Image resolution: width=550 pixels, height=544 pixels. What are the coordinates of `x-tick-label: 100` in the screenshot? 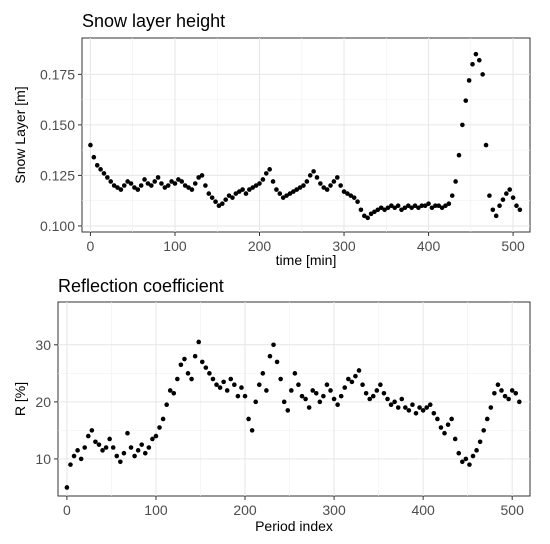 It's located at (175, 246).